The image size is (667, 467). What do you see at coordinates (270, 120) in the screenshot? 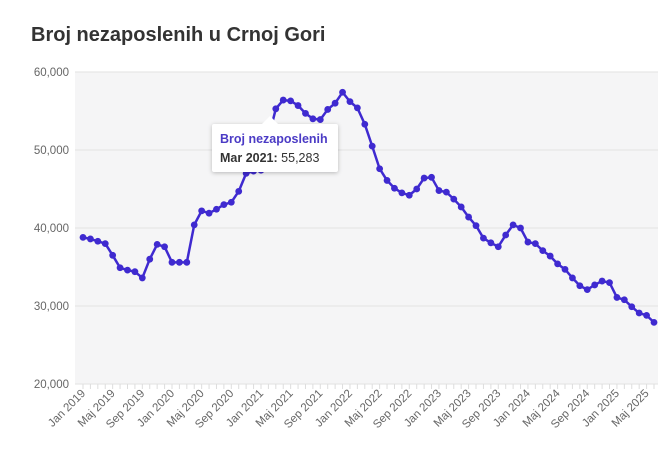
I see `tooltip-arrow` at bounding box center [270, 120].